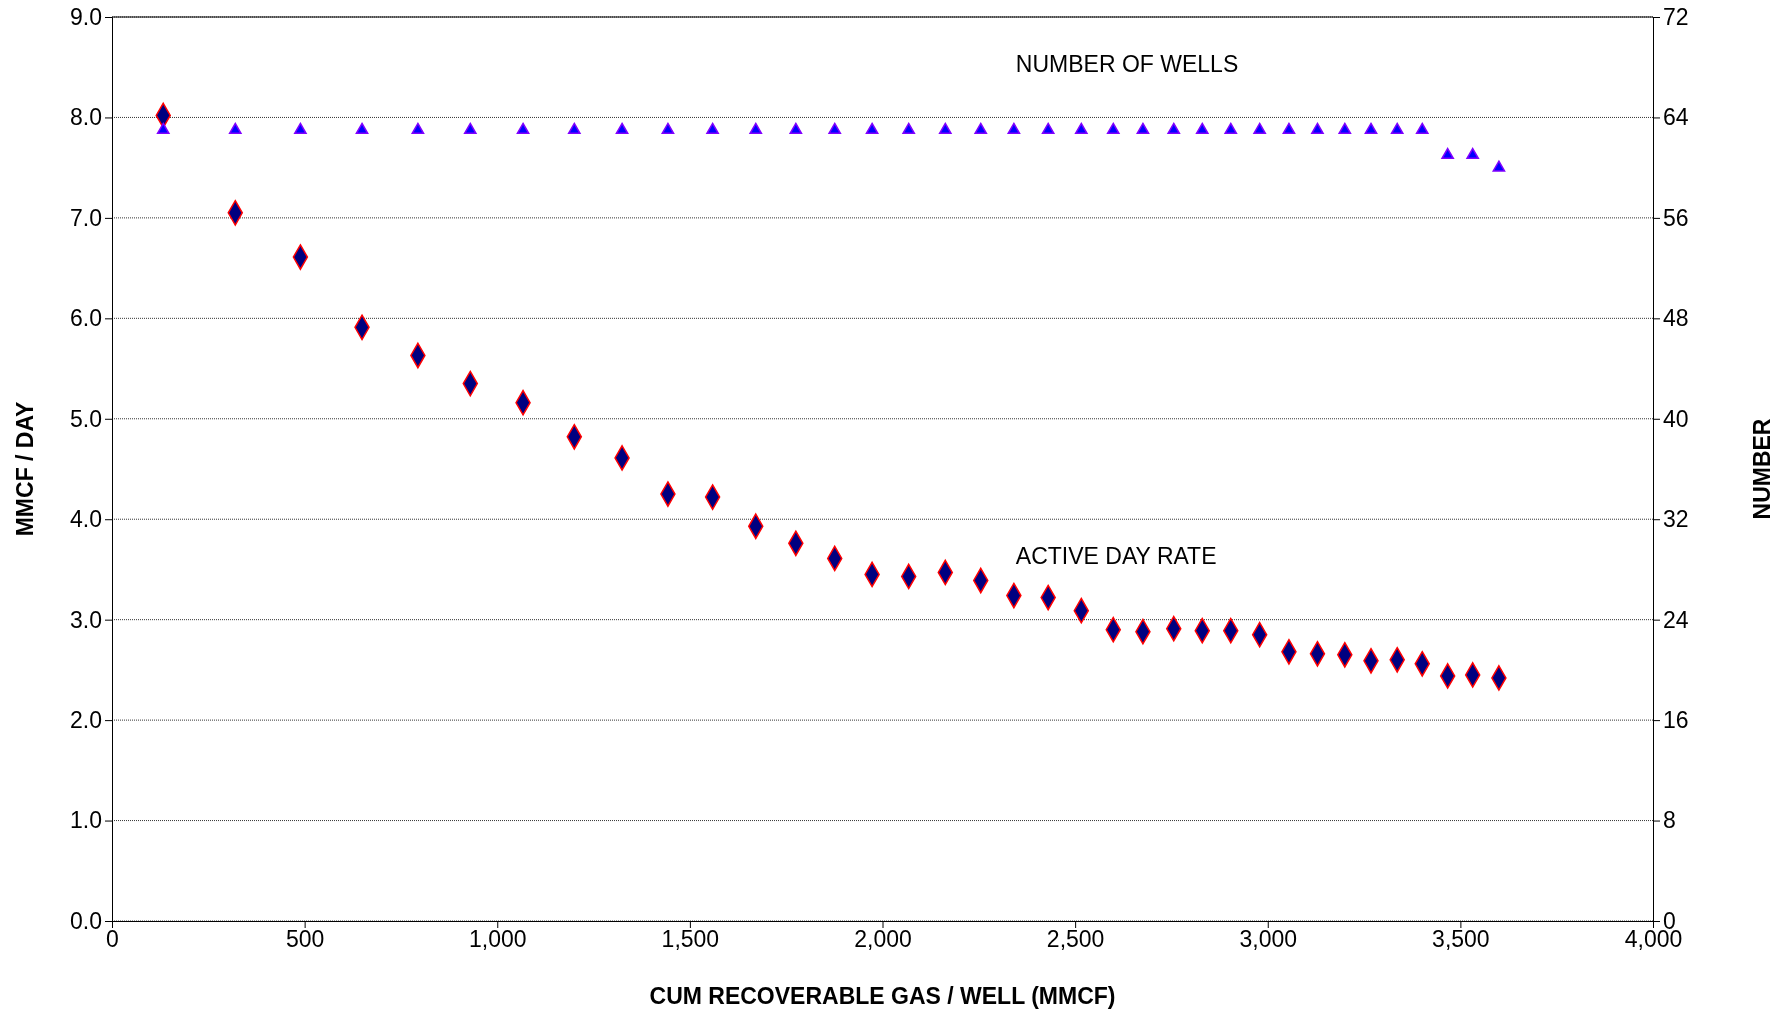 The image size is (1790, 1014). What do you see at coordinates (1676, 16) in the screenshot?
I see `y2-tick-label: 72` at bounding box center [1676, 16].